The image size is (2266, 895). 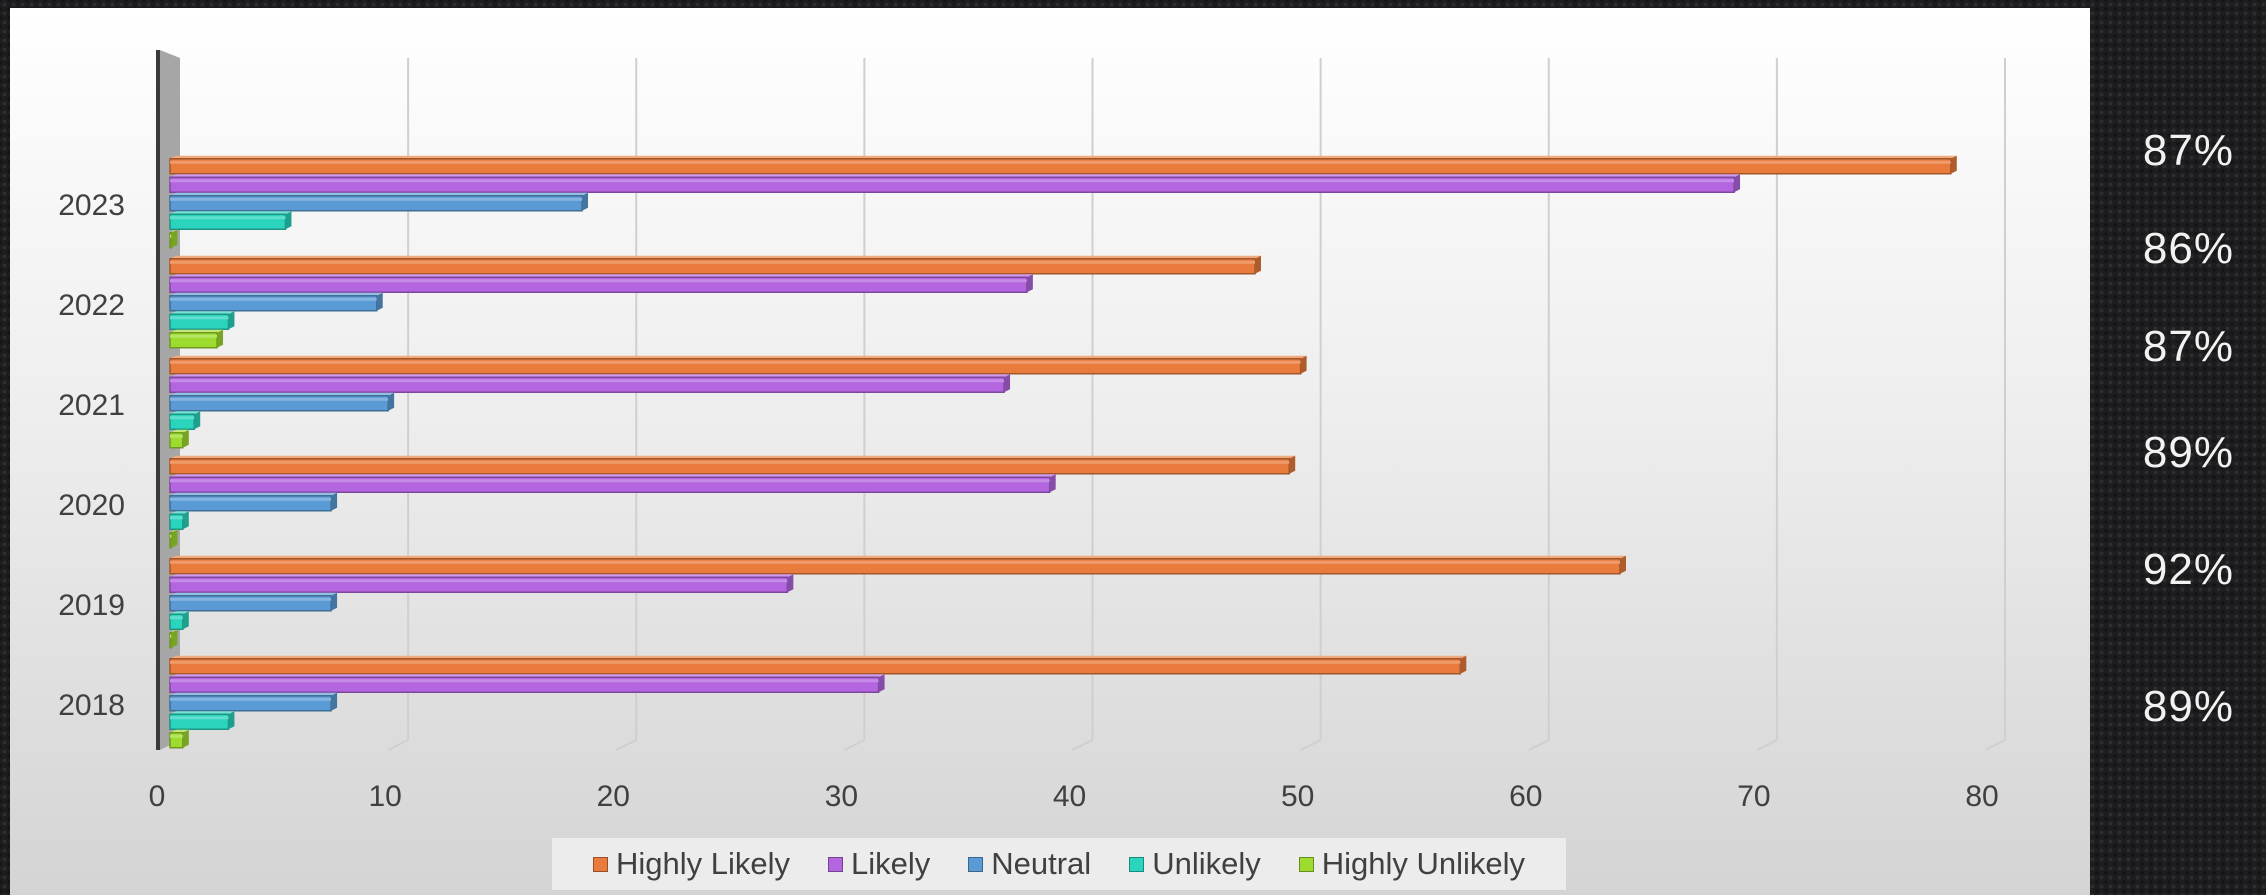 What do you see at coordinates (379, 202) in the screenshot?
I see `bar-2023-neutral` at bounding box center [379, 202].